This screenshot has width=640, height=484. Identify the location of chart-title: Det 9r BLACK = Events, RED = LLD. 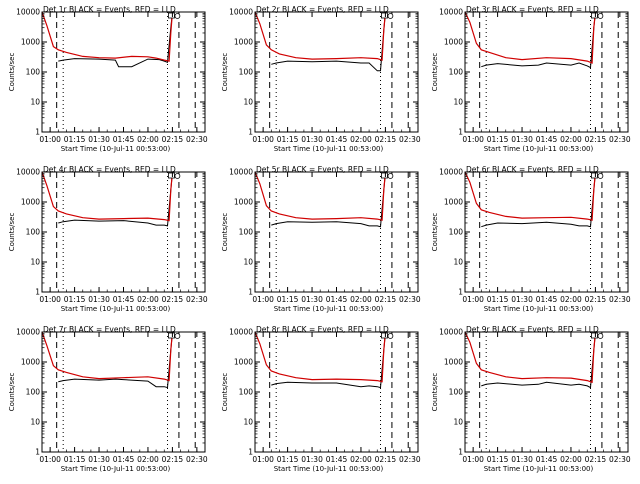
(532, 329).